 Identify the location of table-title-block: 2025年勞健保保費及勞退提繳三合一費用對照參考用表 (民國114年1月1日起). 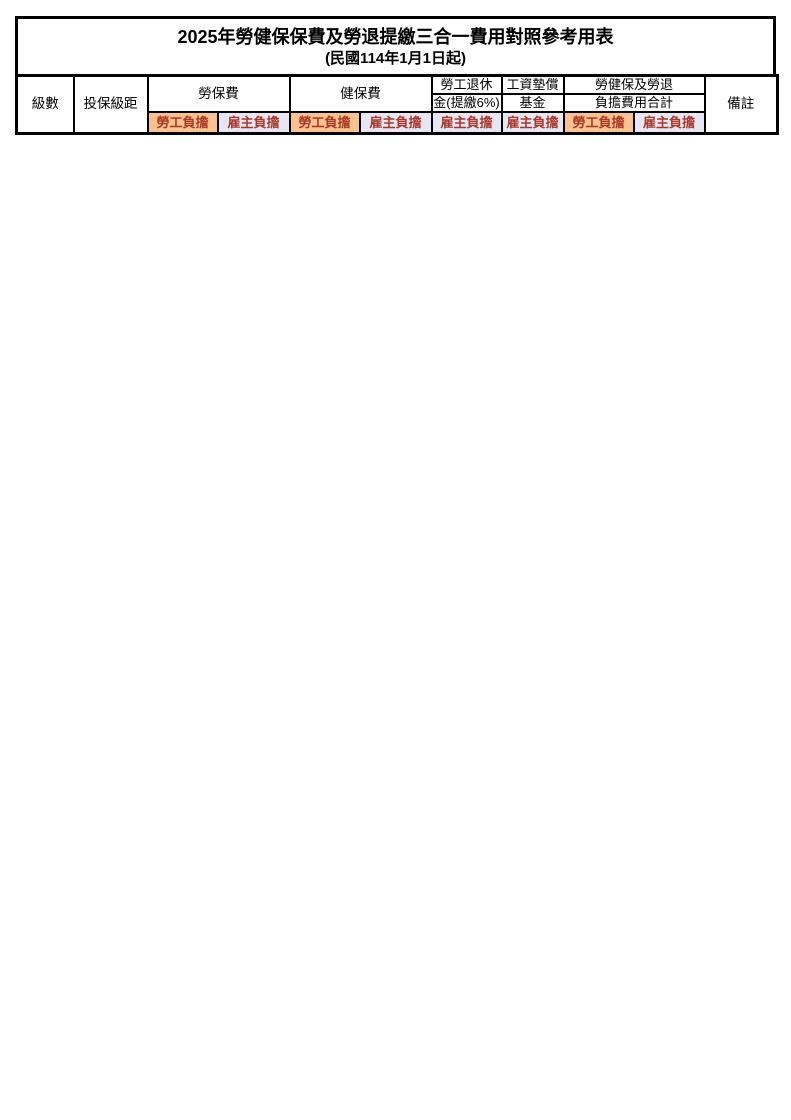
(395, 45).